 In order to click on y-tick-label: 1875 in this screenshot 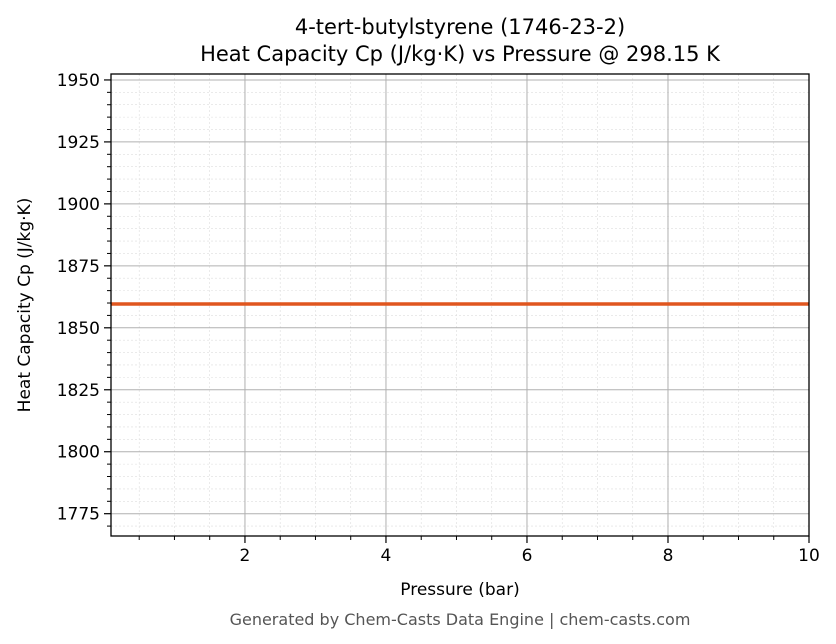, I will do `click(78, 267)`.